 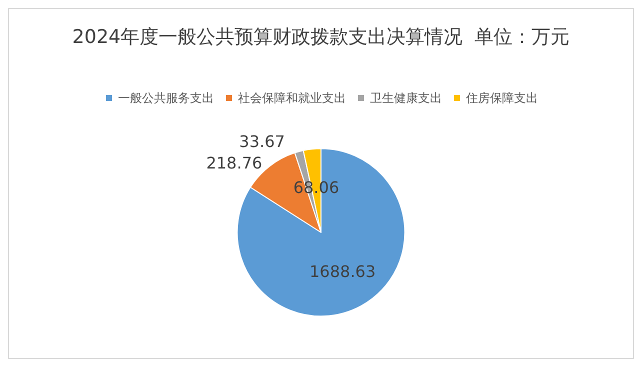 What do you see at coordinates (234, 163) in the screenshot?
I see `data-label: 218.76` at bounding box center [234, 163].